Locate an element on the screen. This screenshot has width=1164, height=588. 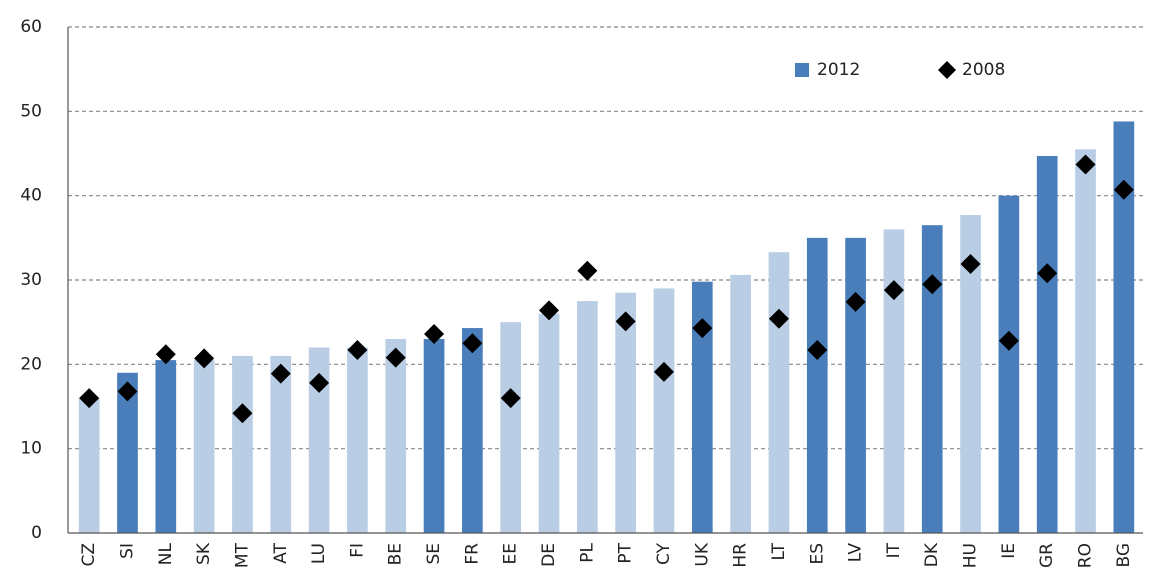
y-tick-label: 10 is located at coordinates (31, 449).